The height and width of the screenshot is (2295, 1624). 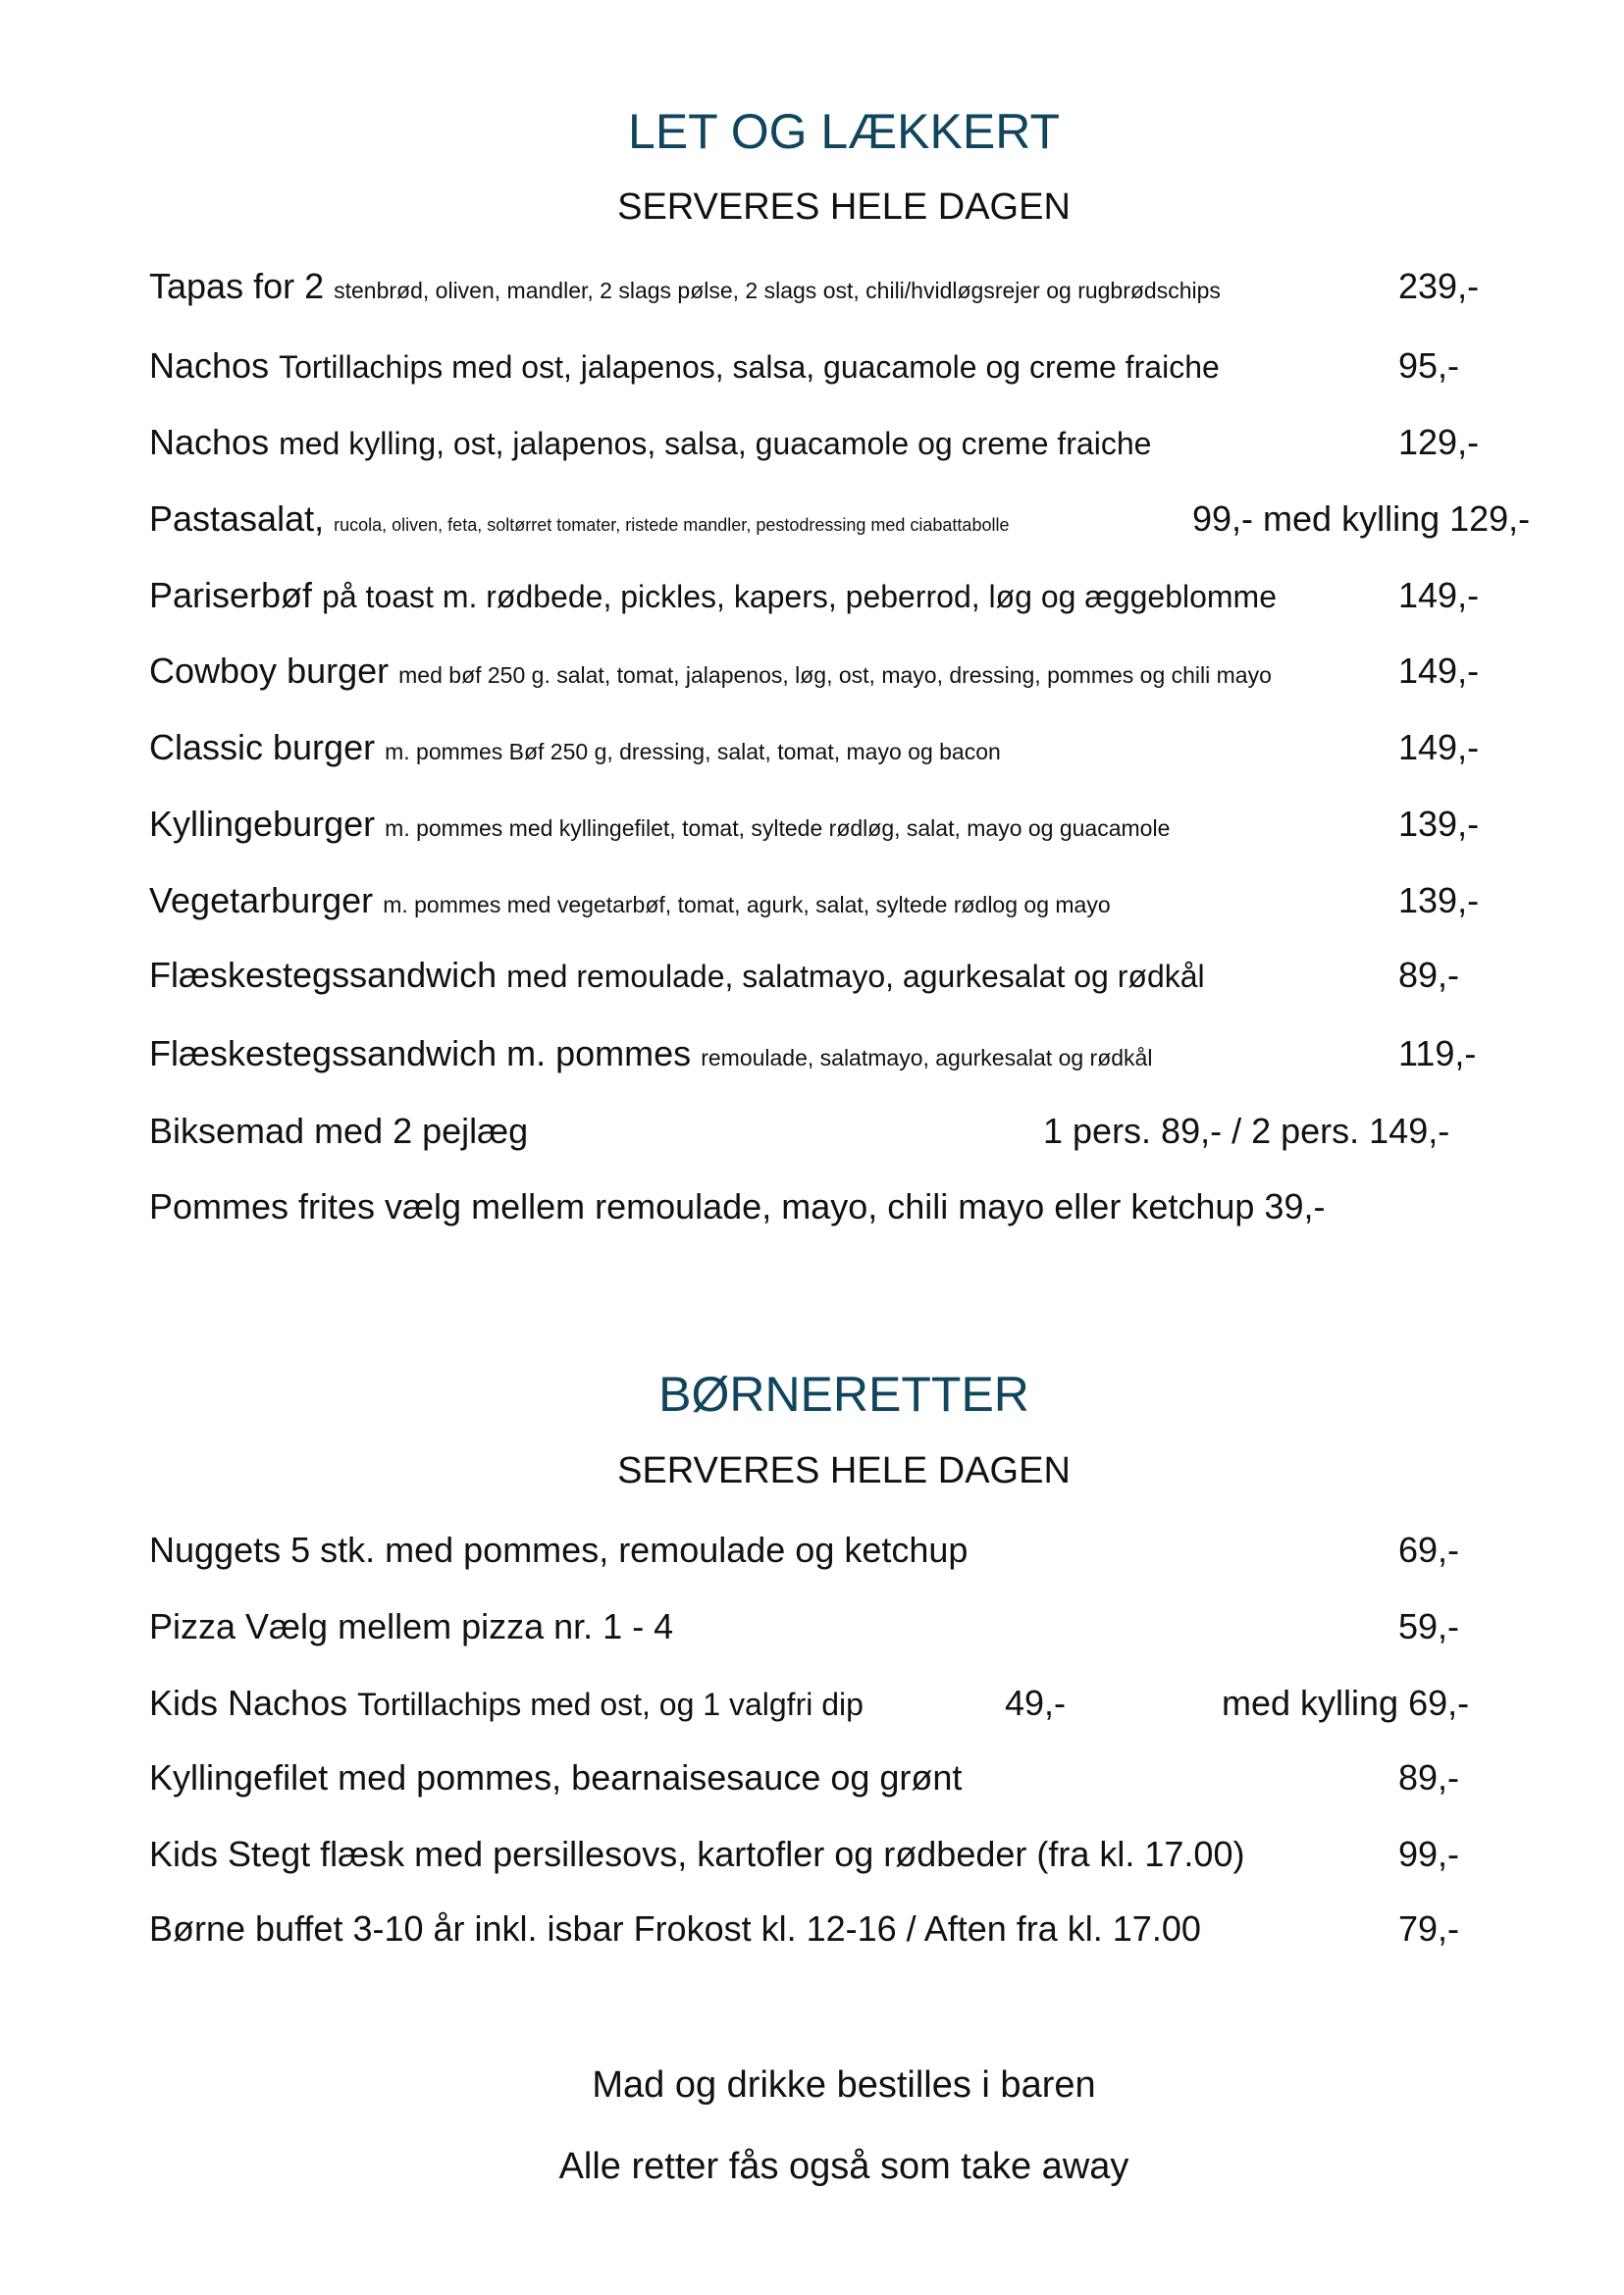 What do you see at coordinates (248, 1703) in the screenshot?
I see `menu-item-name: Kids Nachos` at bounding box center [248, 1703].